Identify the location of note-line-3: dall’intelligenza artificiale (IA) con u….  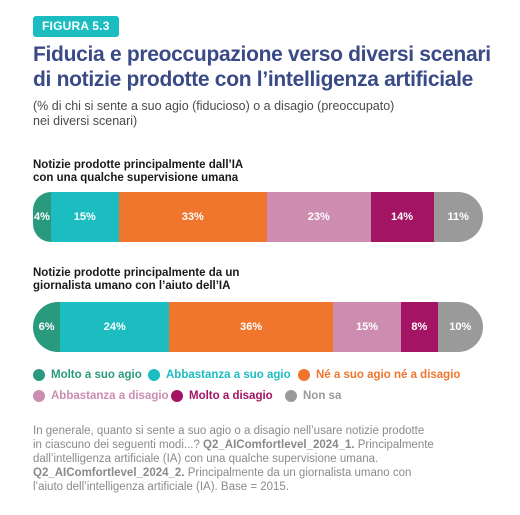
(206, 459).